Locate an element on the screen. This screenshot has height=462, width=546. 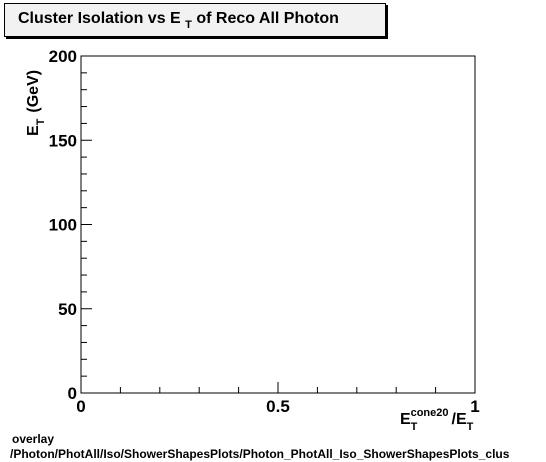
y-axis-title: ET(GeV) is located at coordinates (36, 103).